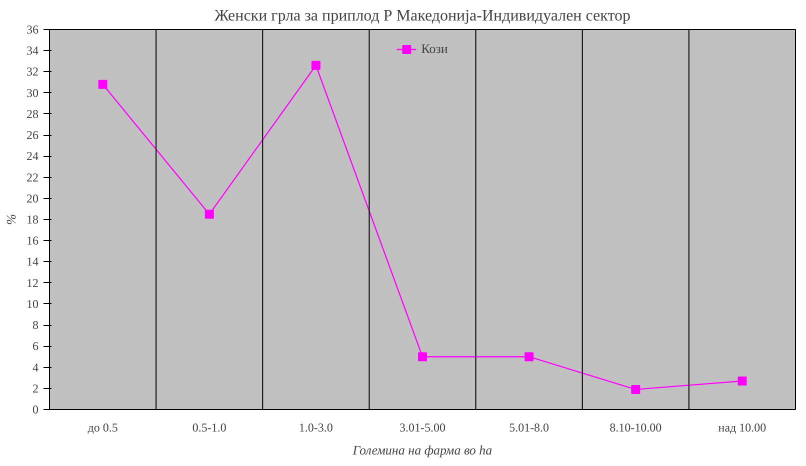  What do you see at coordinates (529, 427) in the screenshot?
I see `x-tick-label: 5.01-8.0` at bounding box center [529, 427].